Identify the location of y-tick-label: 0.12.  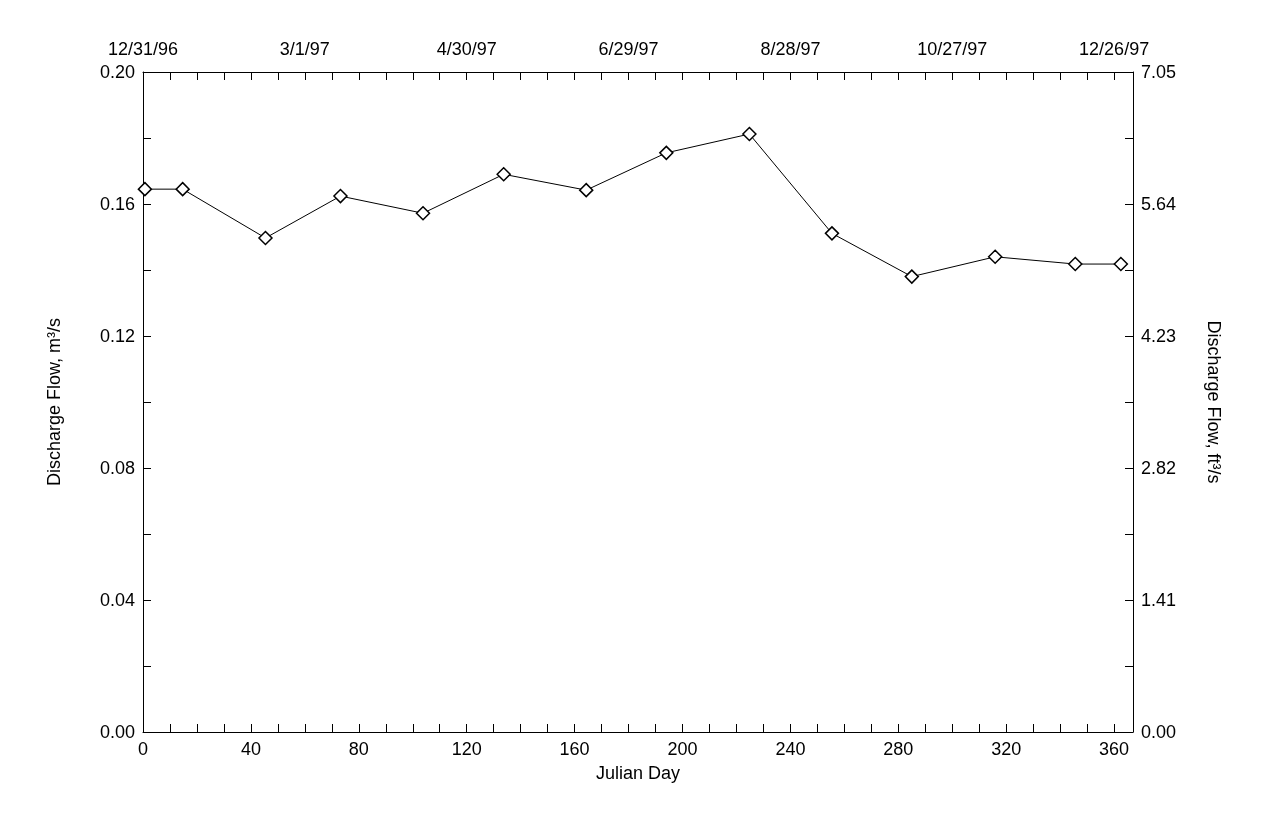
(117, 336).